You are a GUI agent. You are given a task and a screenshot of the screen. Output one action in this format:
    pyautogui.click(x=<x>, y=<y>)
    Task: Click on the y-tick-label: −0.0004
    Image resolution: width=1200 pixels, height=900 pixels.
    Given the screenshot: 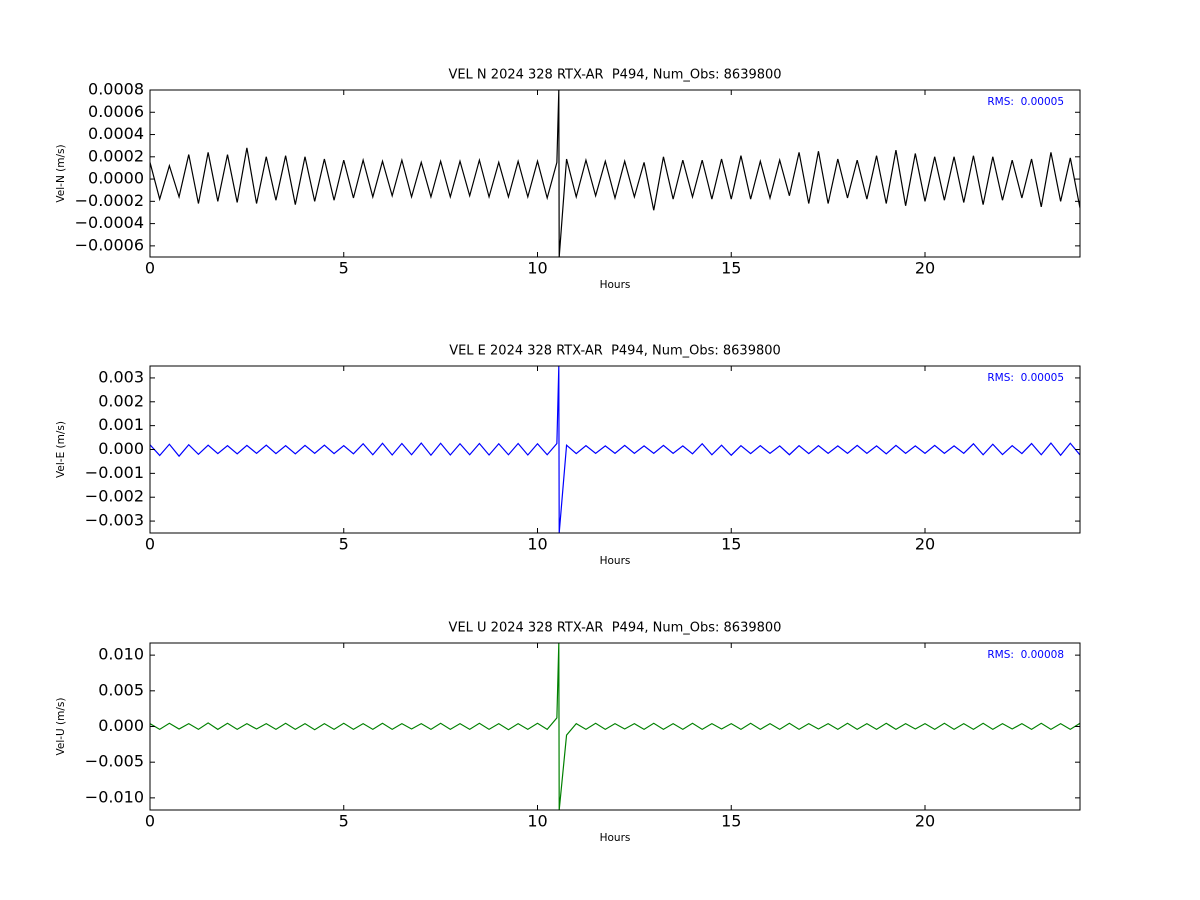 What is the action you would take?
    pyautogui.click(x=109, y=222)
    